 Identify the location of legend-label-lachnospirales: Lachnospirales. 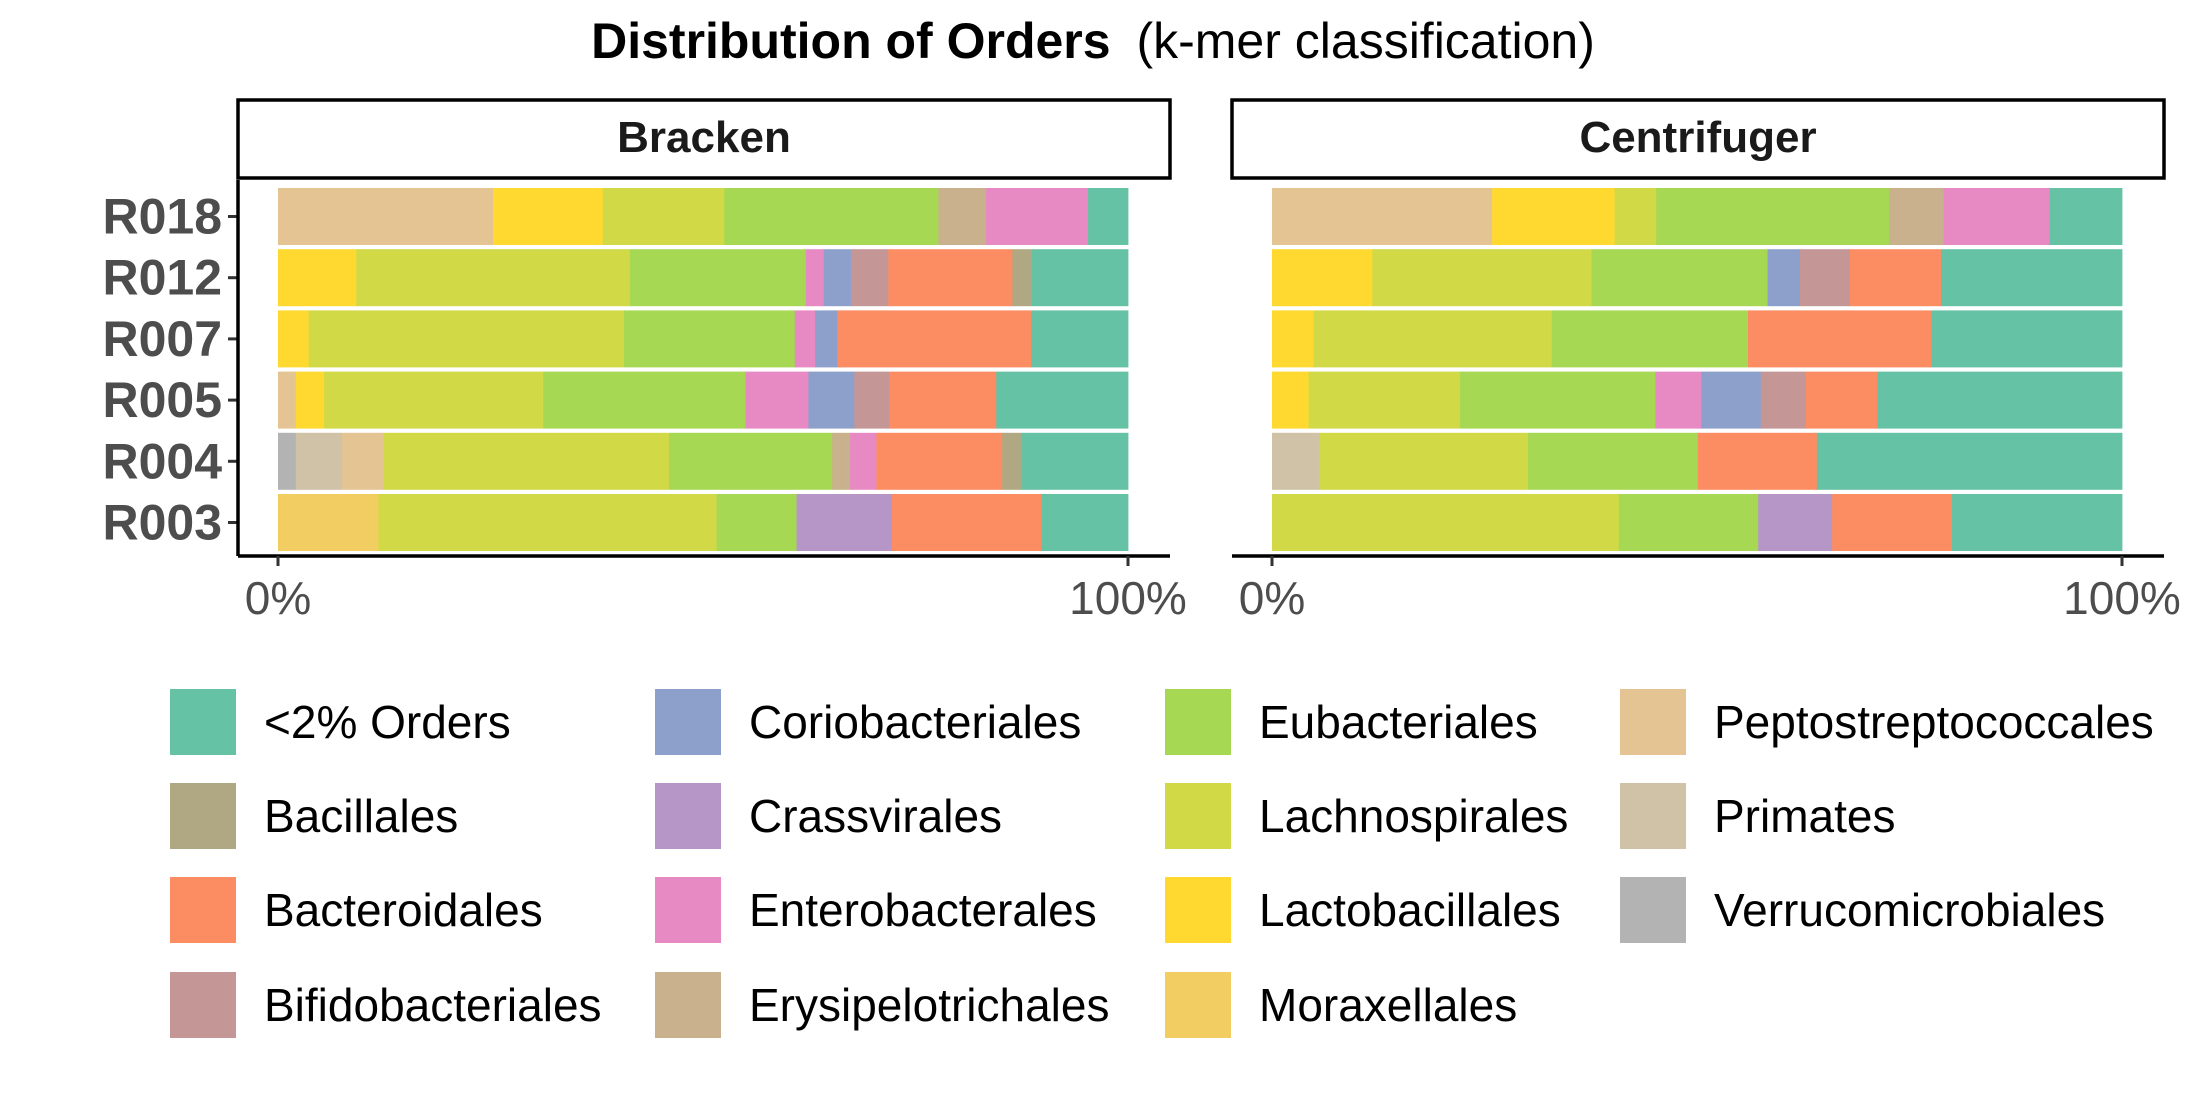
(1413, 816).